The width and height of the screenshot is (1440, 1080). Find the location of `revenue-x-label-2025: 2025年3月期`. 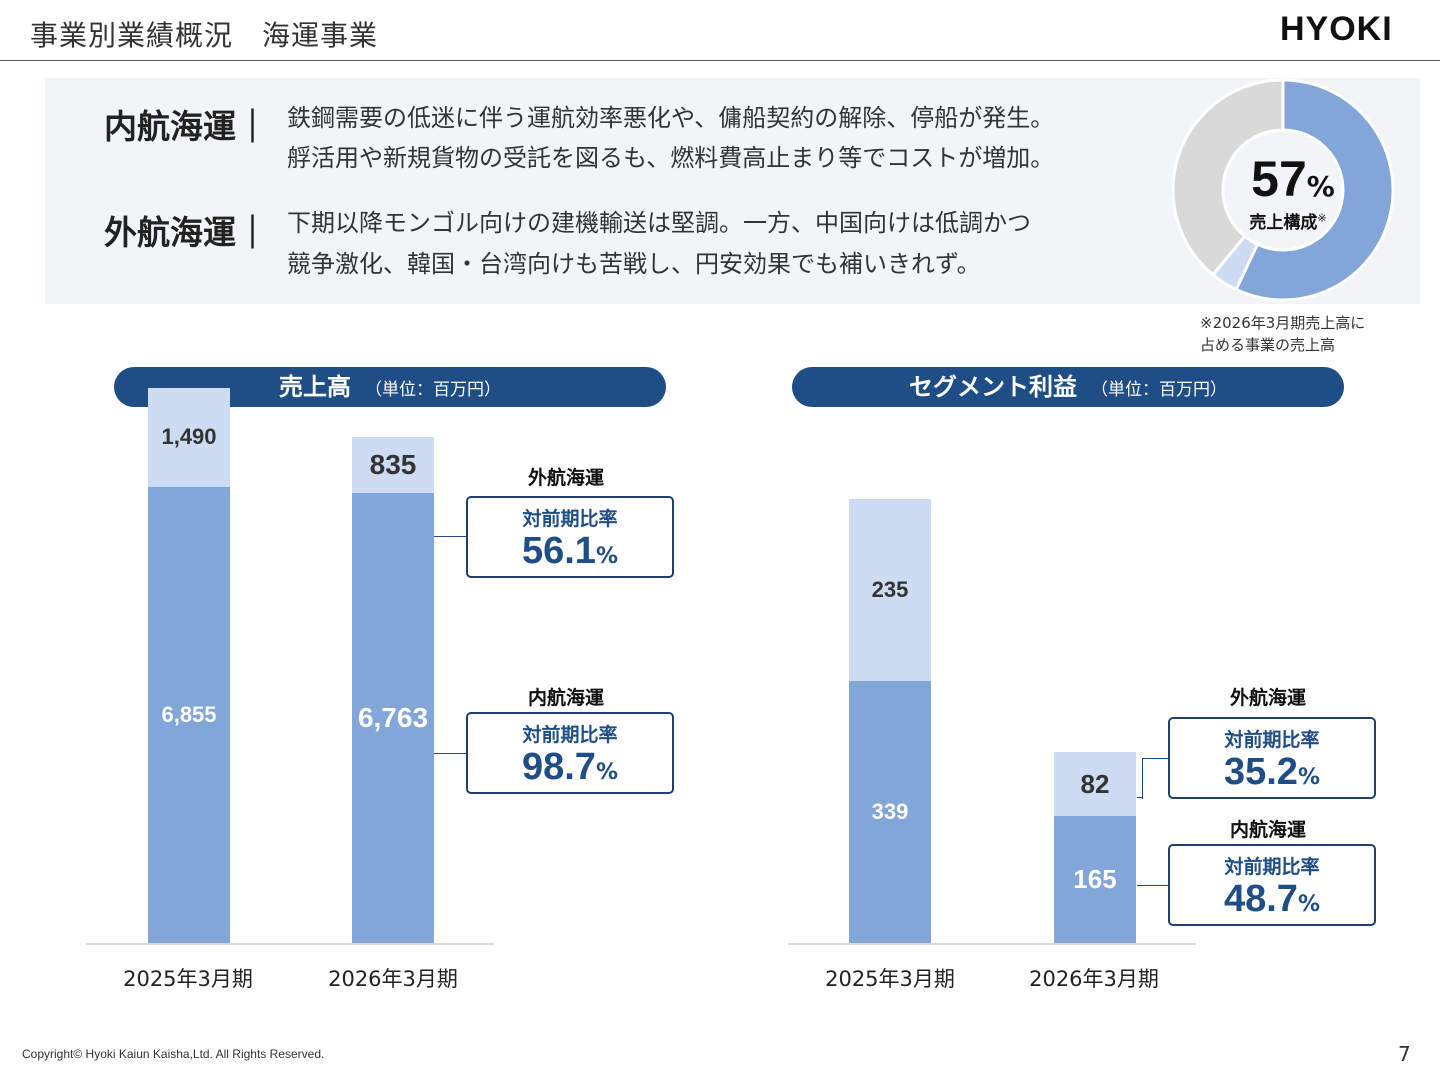

revenue-x-label-2025: 2025年3月期 is located at coordinates (188, 979).